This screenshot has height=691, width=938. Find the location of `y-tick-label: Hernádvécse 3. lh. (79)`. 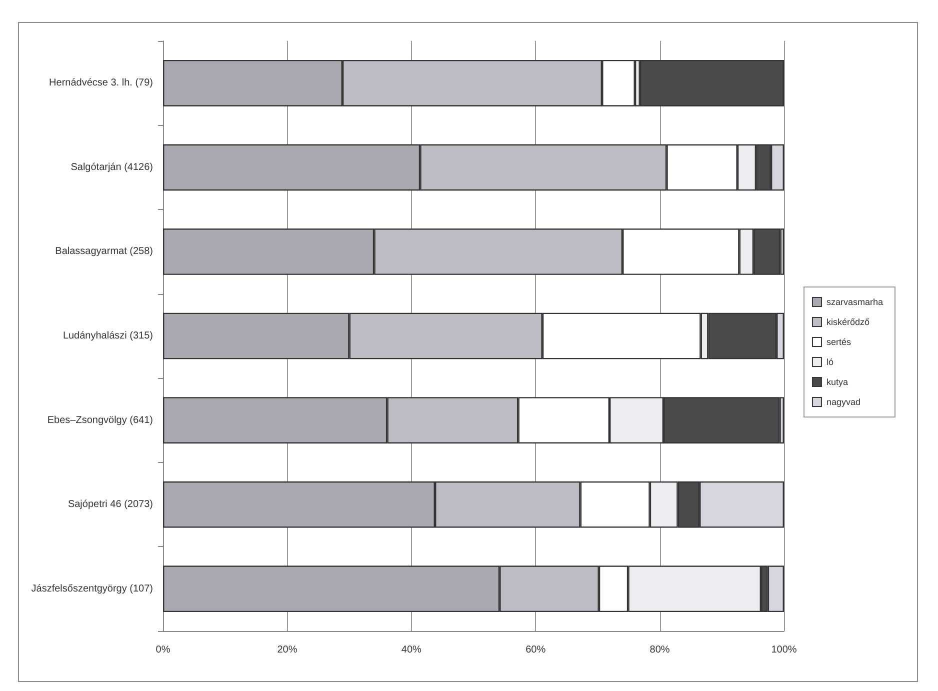

y-tick-label: Hernádvécse 3. lh. (79) is located at coordinates (101, 83).